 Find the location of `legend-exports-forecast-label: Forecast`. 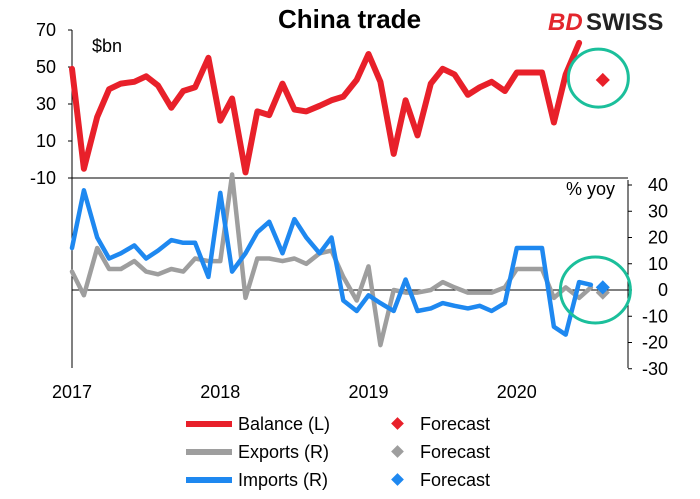

legend-exports-forecast-label: Forecast is located at coordinates (455, 452).